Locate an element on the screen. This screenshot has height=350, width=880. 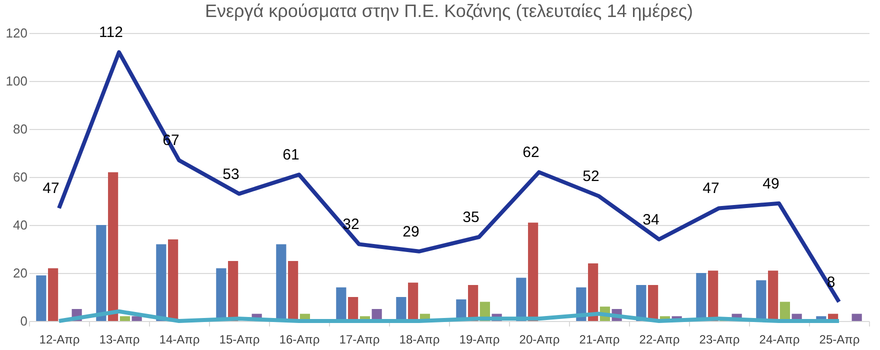
x-tick-label: 12-Απρ is located at coordinates (59, 339).